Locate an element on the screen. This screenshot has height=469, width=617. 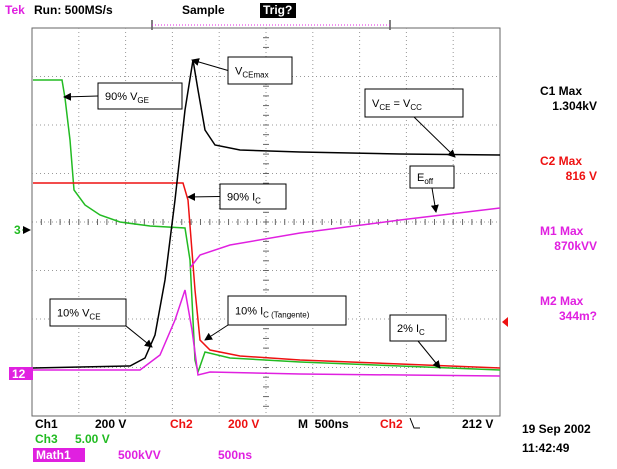
date: 19 Sep 2002 is located at coordinates (556, 429).